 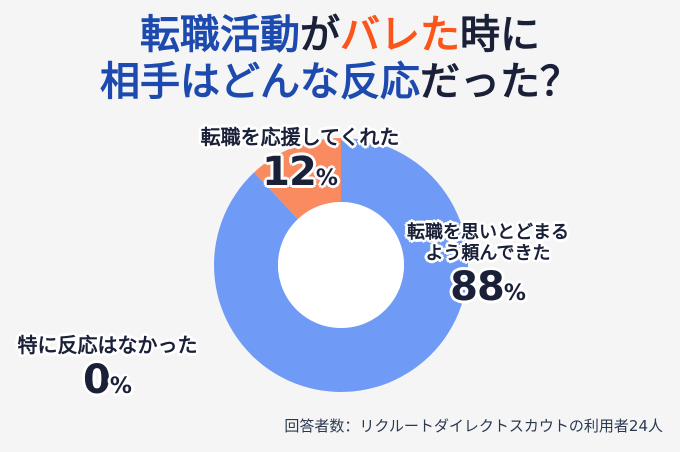 I want to click on title-segment: だった？, so click(x=500, y=82).